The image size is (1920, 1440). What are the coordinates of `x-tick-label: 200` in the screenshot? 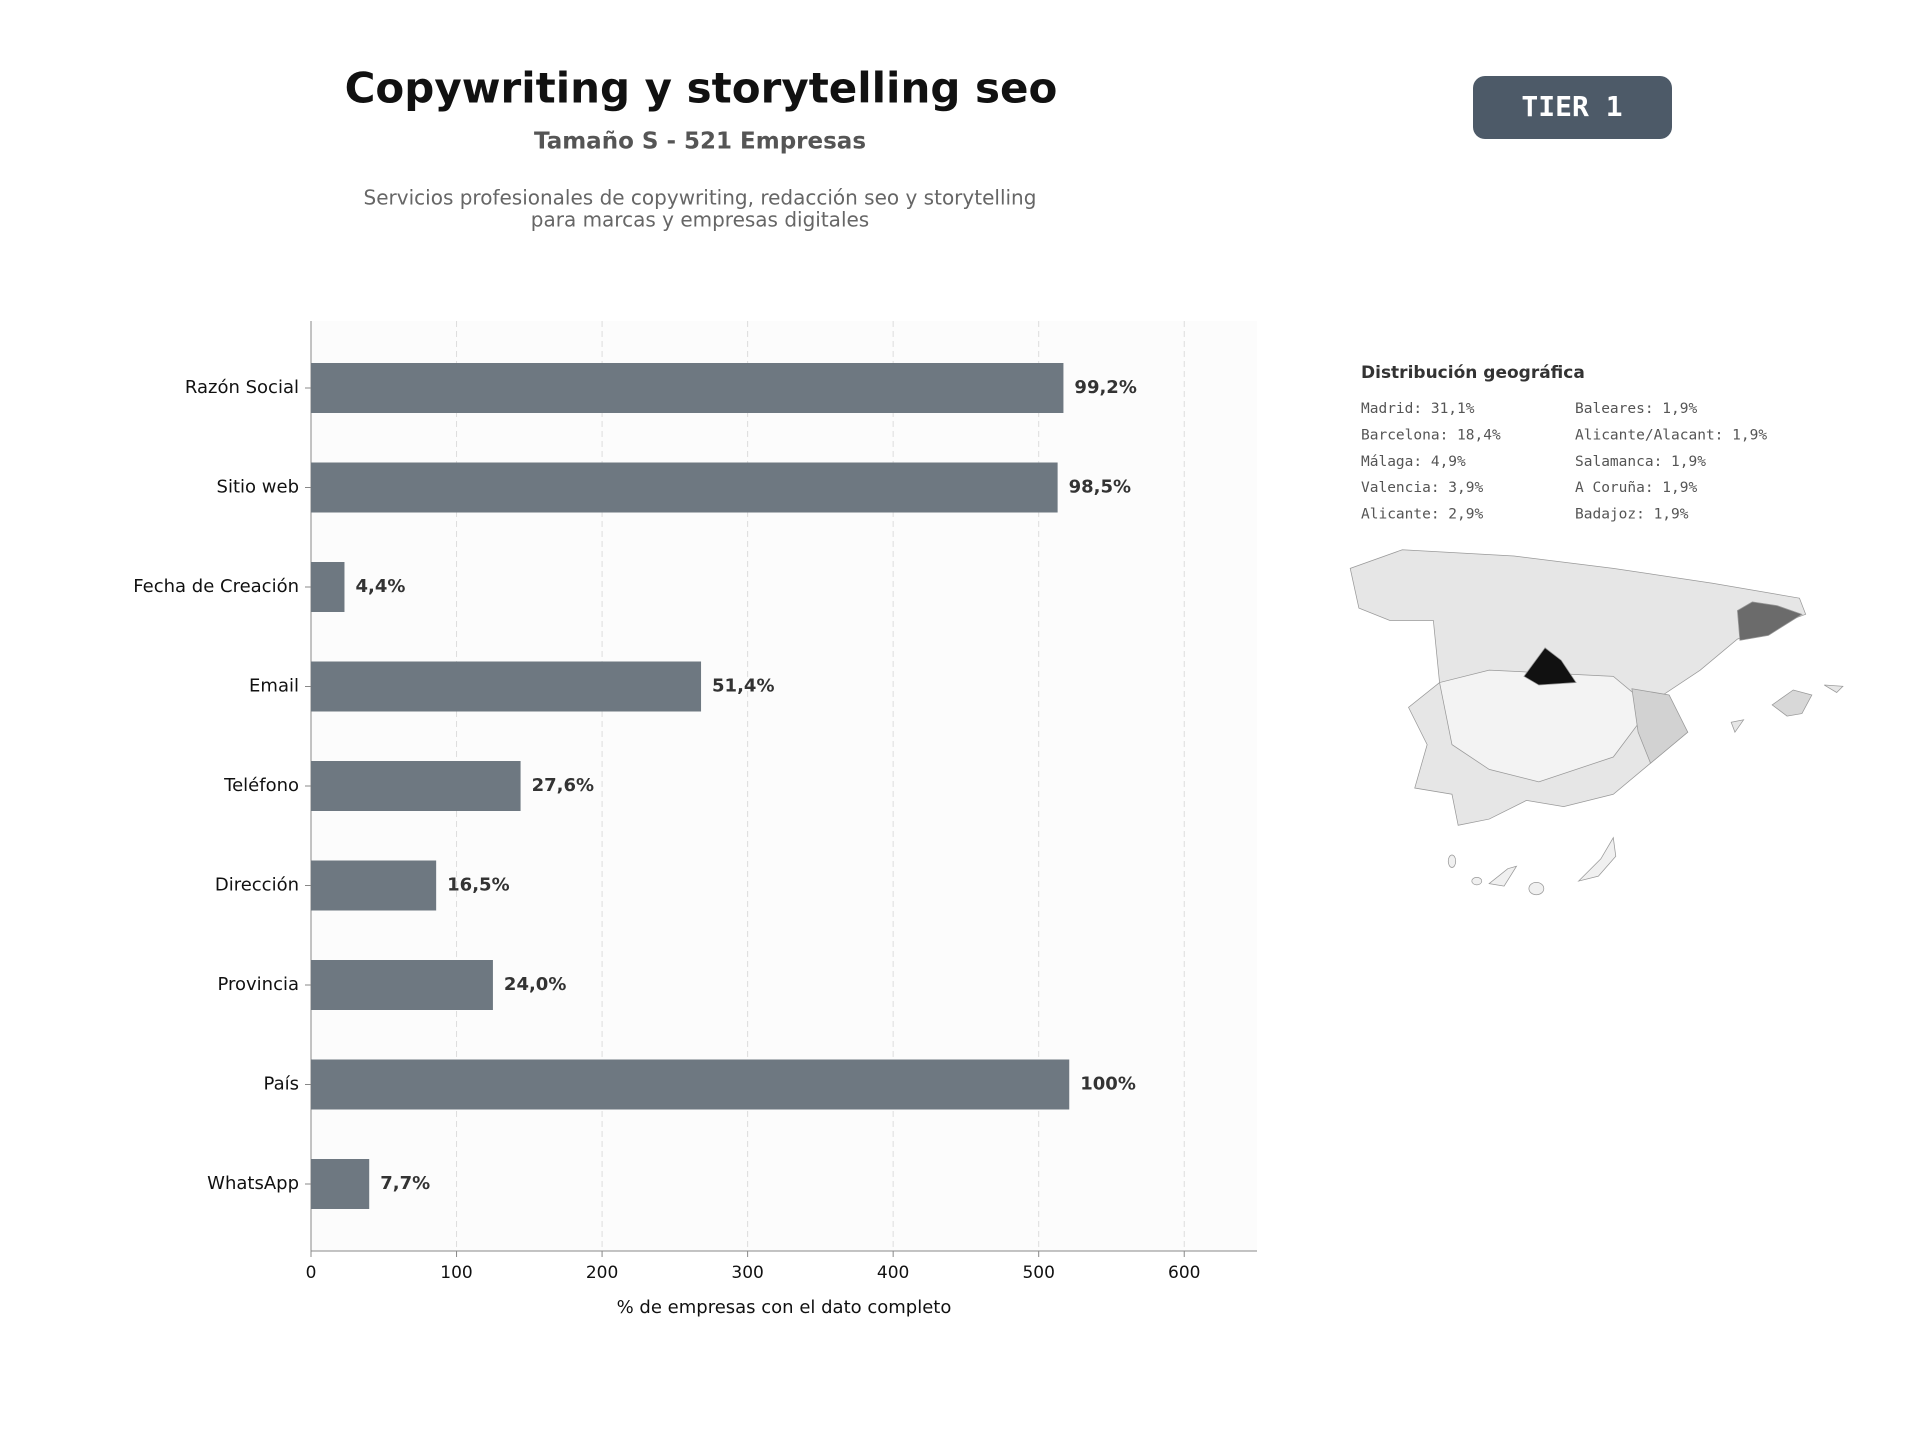 It's located at (602, 1273).